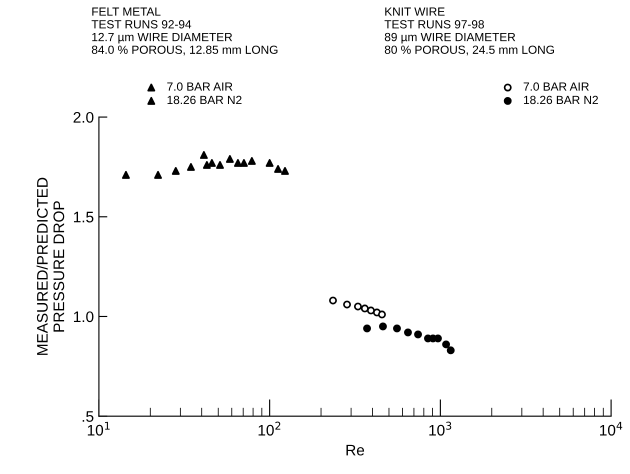  Describe the element at coordinates (269, 429) in the screenshot. I see `x-tick-label: 10$^{2}$` at that location.